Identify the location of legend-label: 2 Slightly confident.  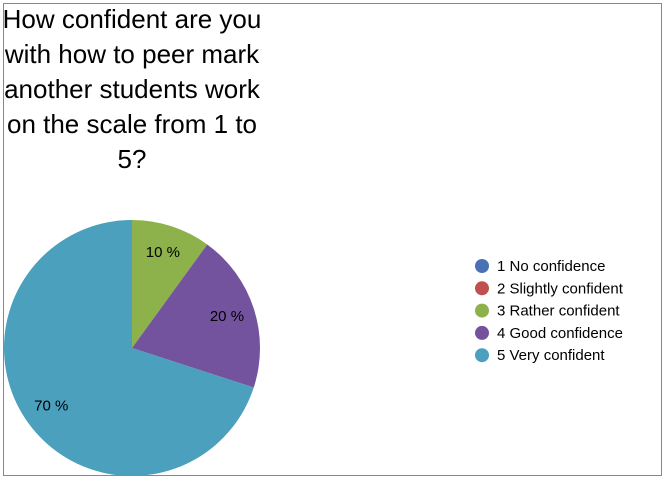
(560, 288).